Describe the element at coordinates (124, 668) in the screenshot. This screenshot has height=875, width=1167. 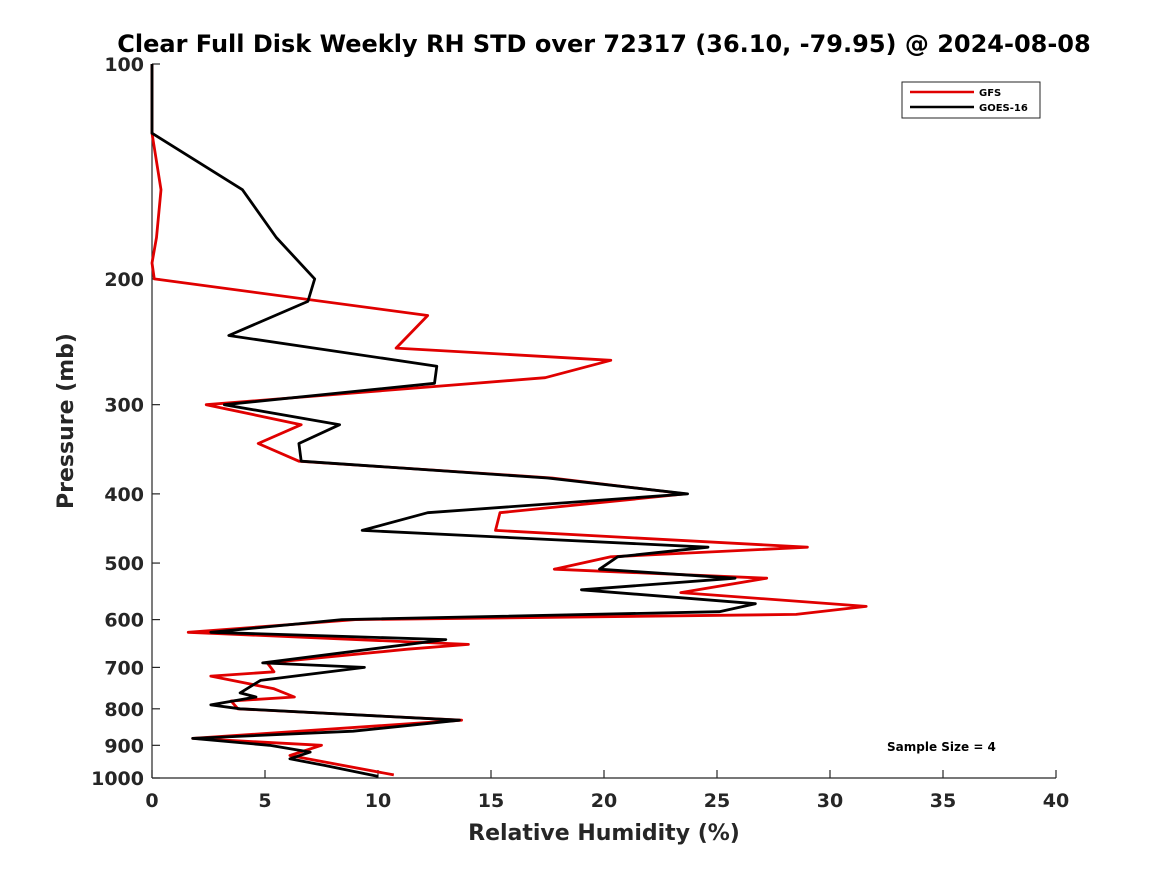
I see `y-tick-label: 700` at that location.